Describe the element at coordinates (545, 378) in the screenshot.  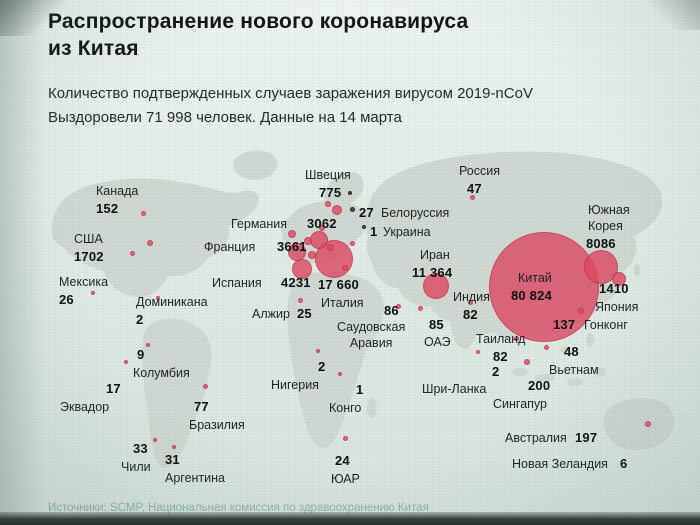
I see `island-java` at that location.